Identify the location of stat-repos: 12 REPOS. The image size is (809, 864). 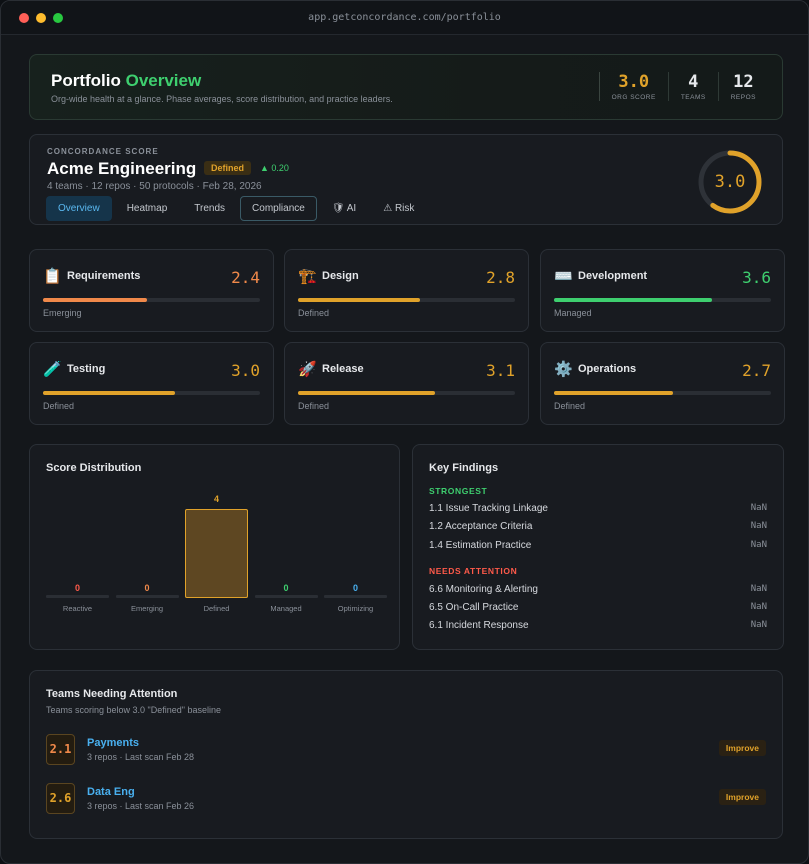
(742, 86).